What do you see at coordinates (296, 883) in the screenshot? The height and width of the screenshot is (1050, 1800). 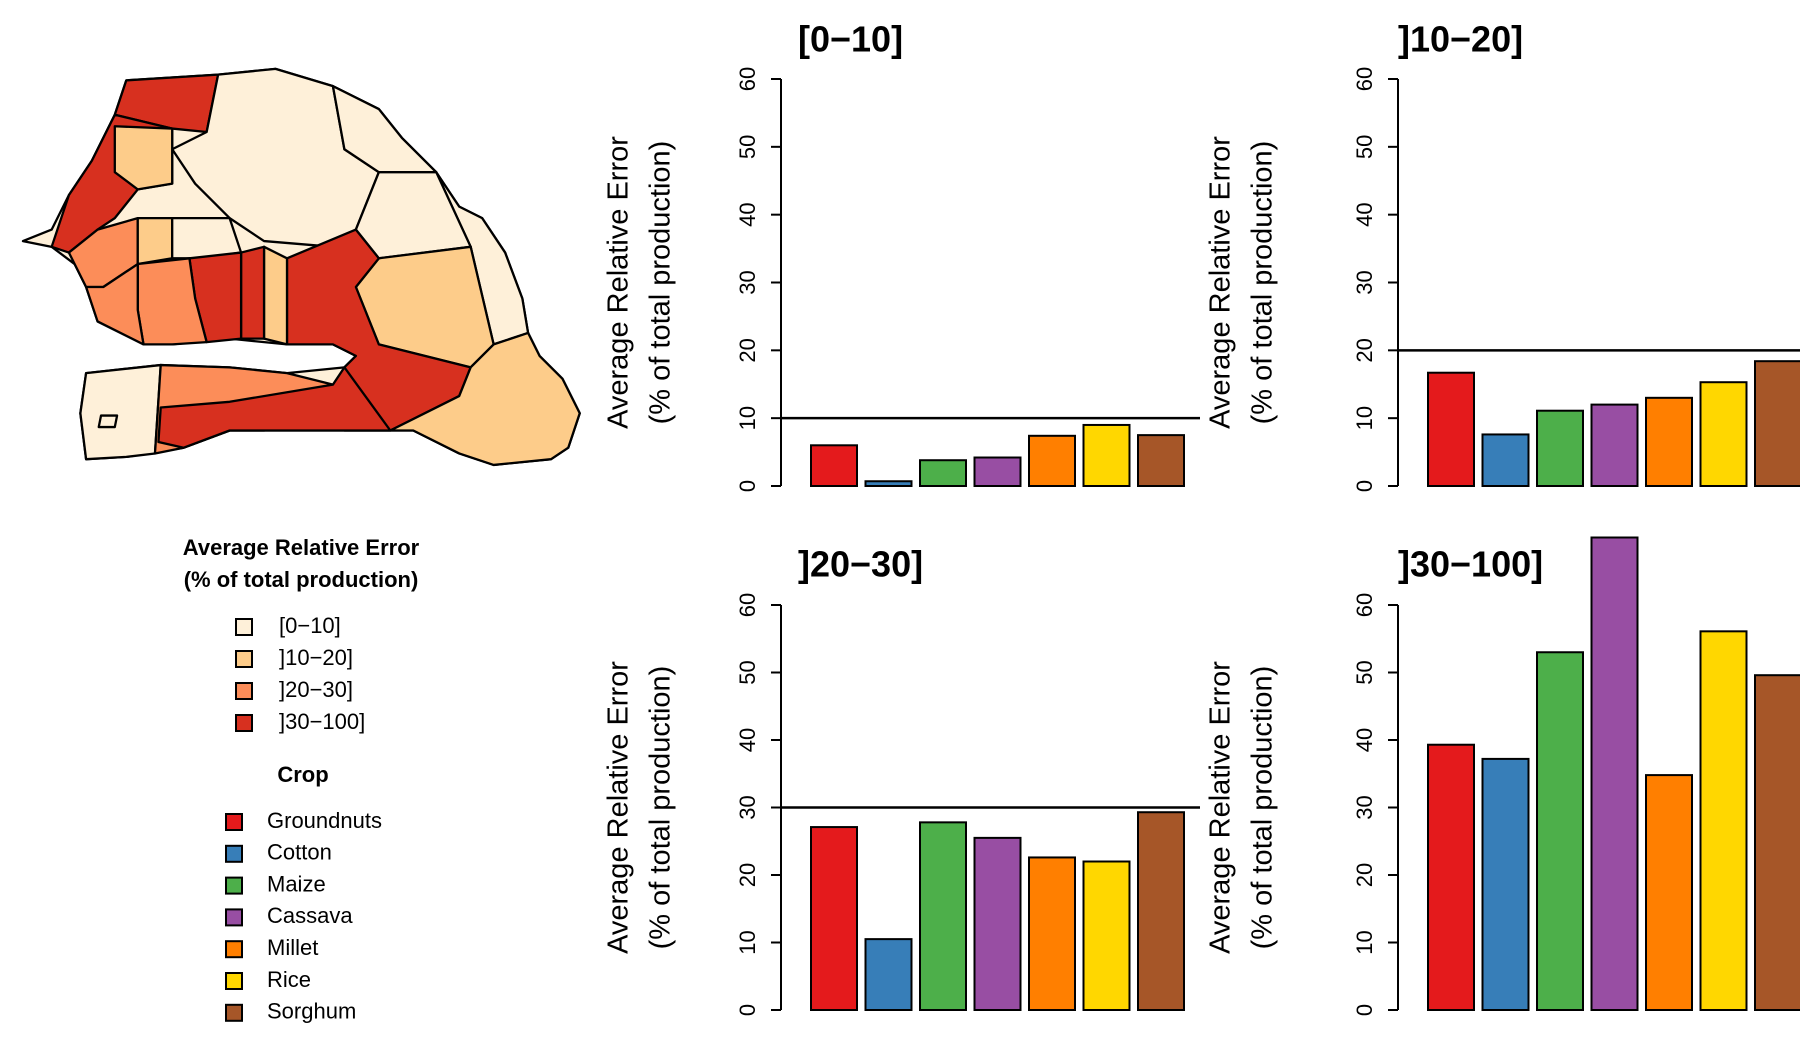 I see `legend-label: Maize` at bounding box center [296, 883].